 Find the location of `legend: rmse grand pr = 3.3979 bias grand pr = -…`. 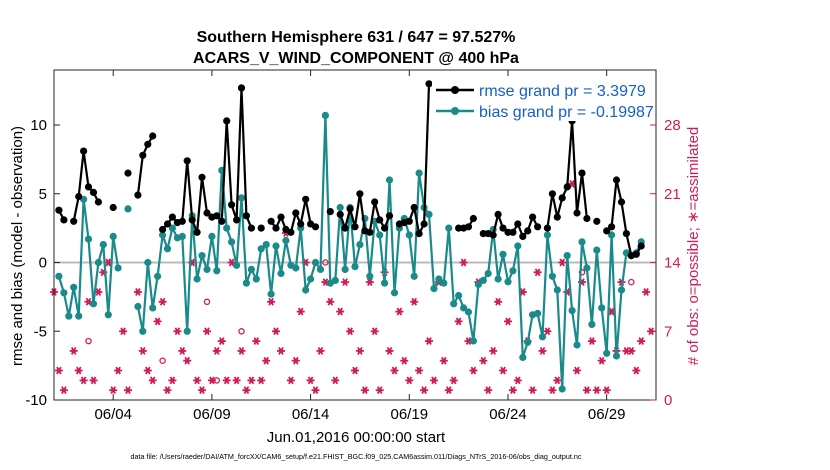

legend: rmse grand pr = 3.3979 bias grand pr = -… is located at coordinates (543, 100).